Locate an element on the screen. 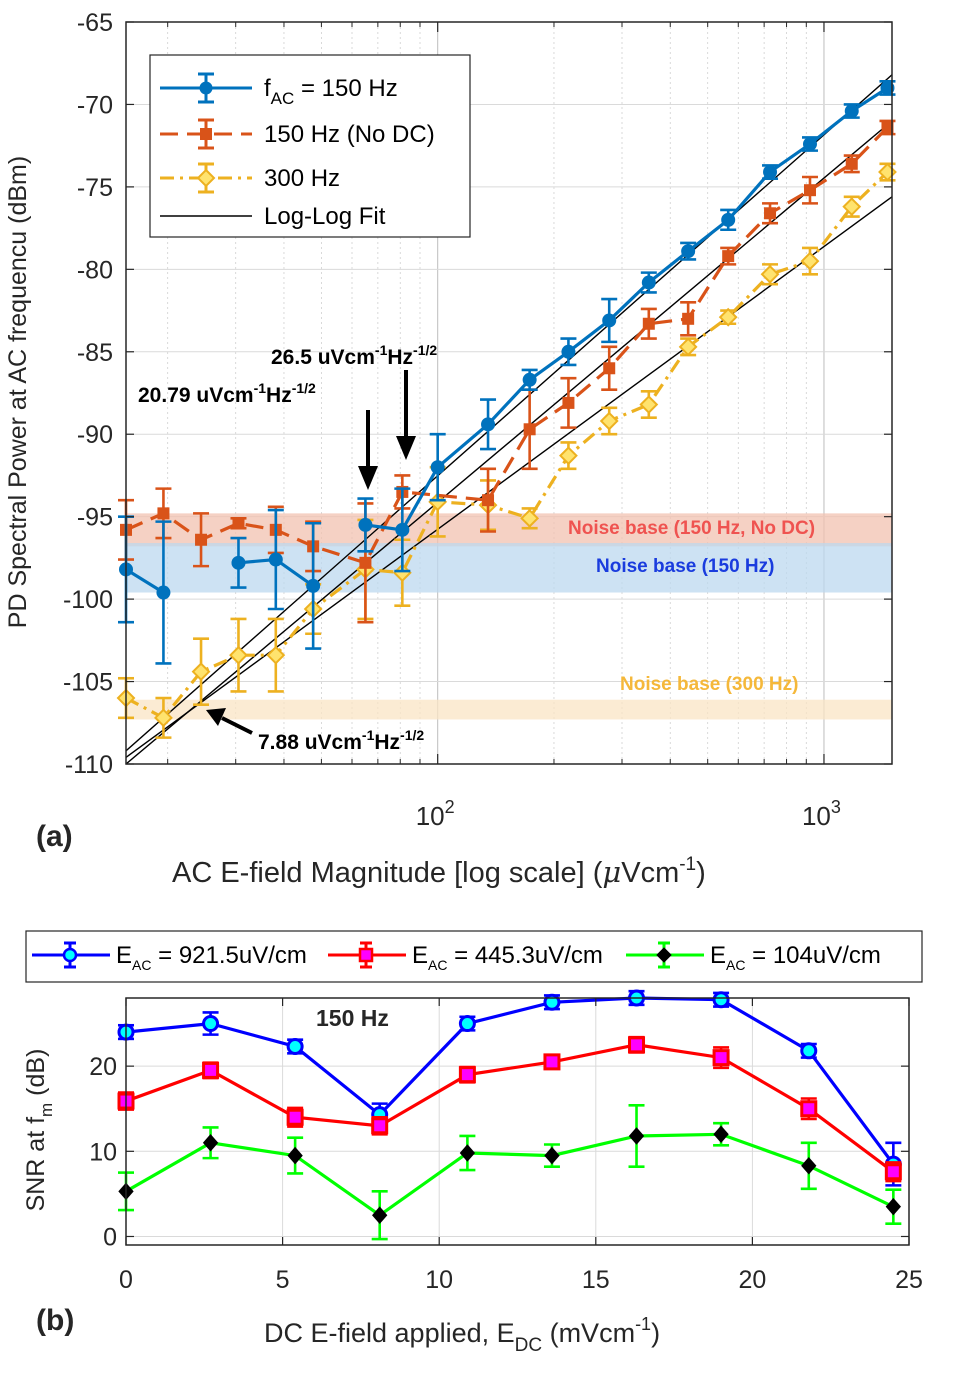 This screenshot has width=964, height=1386. y-tick-labels-a: -110 -105 -100 -95 -90 -85 -80 -75 -70 -65 is located at coordinates (88, 394).